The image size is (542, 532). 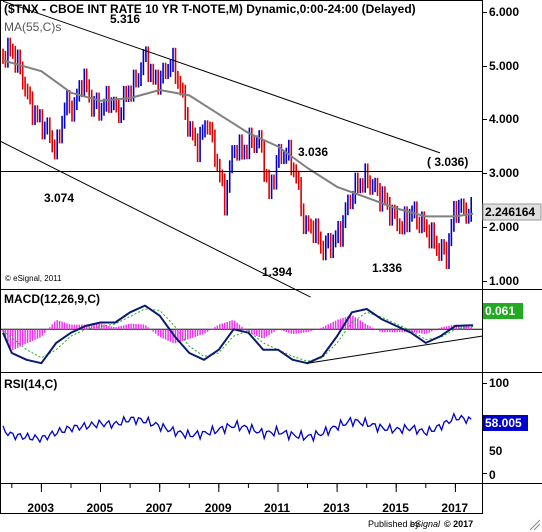 What do you see at coordinates (496, 451) in the screenshot?
I see `rsi-tick-label: 50` at bounding box center [496, 451].